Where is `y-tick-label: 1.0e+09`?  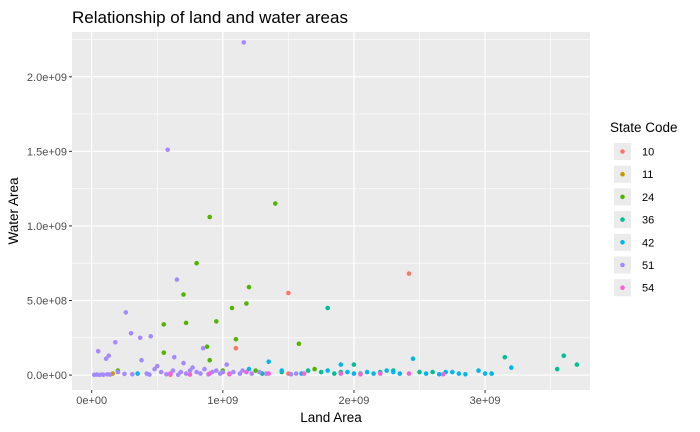
y-tick-label: 1.0e+09 is located at coordinates (47, 227).